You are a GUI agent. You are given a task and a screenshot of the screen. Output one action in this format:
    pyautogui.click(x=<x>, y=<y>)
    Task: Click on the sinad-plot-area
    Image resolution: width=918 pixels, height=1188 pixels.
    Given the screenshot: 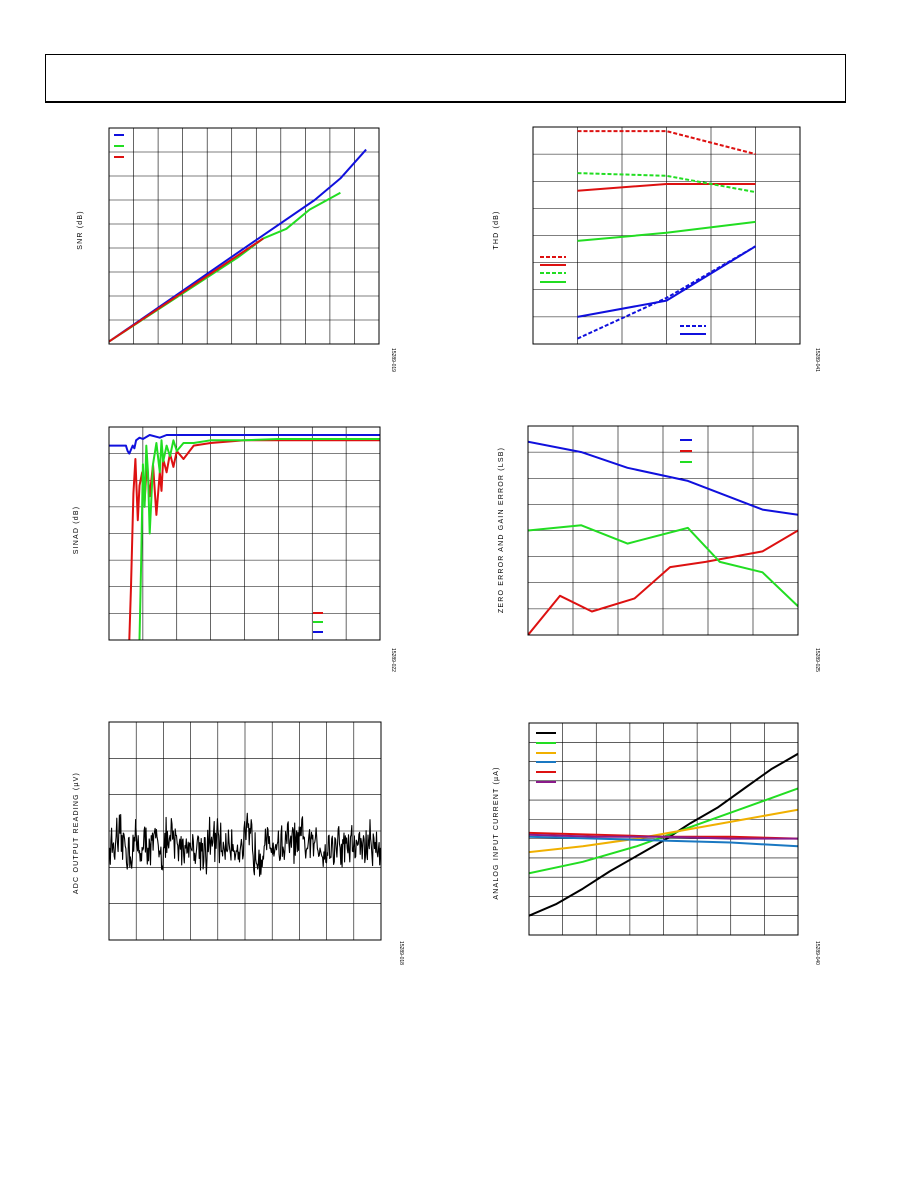 What is the action you would take?
    pyautogui.click(x=244, y=533)
    